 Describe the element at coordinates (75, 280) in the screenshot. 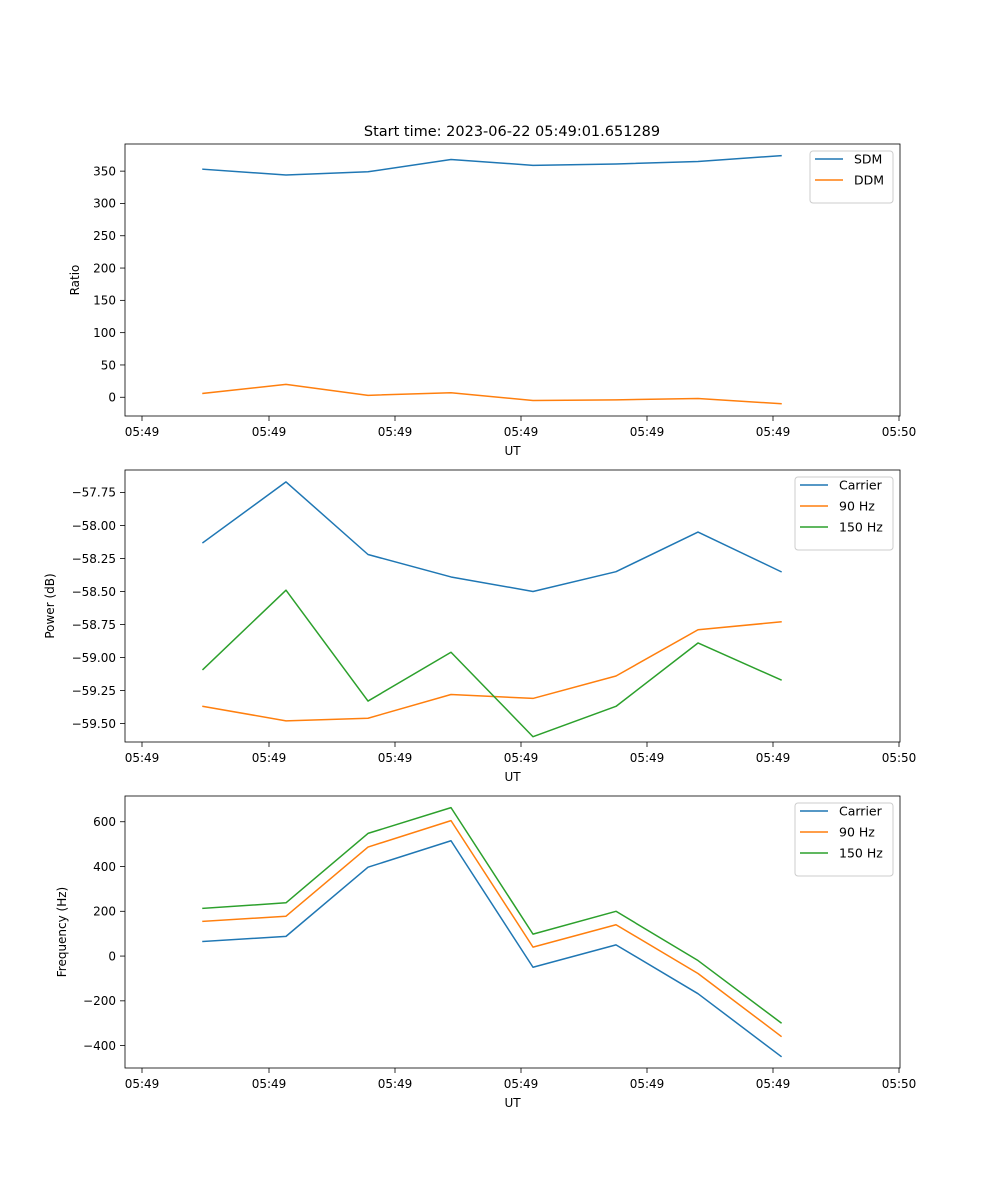

I see `y-axis-label: Ratio` at that location.